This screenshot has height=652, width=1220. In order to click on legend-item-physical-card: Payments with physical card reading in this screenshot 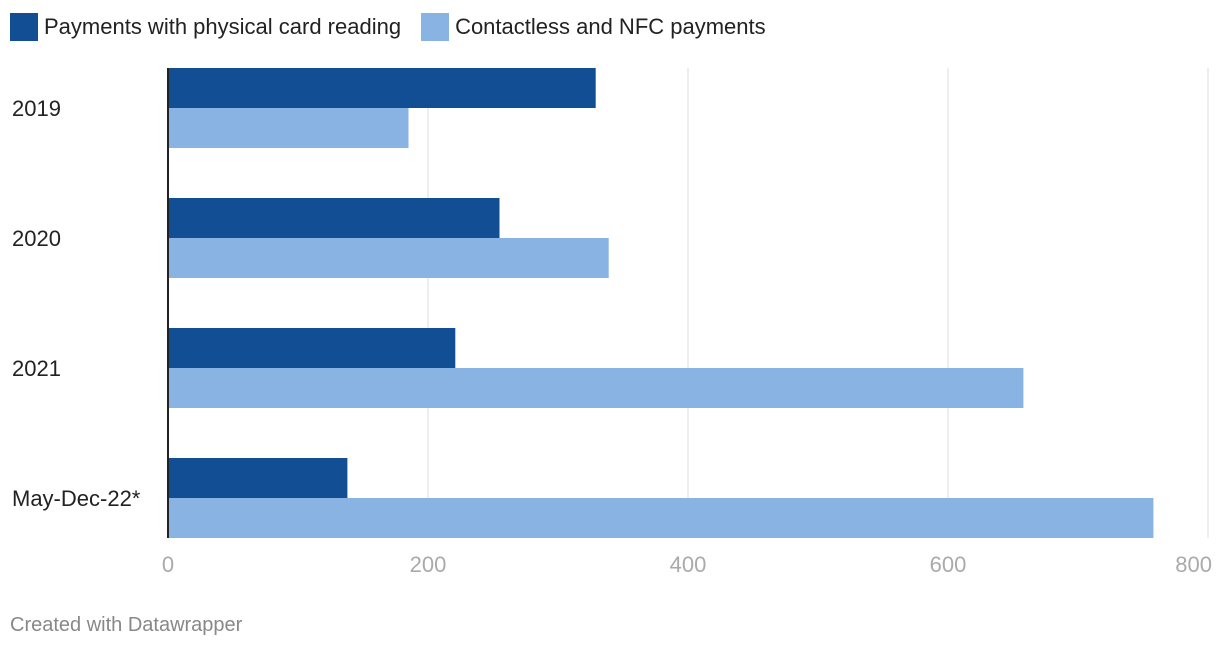, I will do `click(205, 27)`.